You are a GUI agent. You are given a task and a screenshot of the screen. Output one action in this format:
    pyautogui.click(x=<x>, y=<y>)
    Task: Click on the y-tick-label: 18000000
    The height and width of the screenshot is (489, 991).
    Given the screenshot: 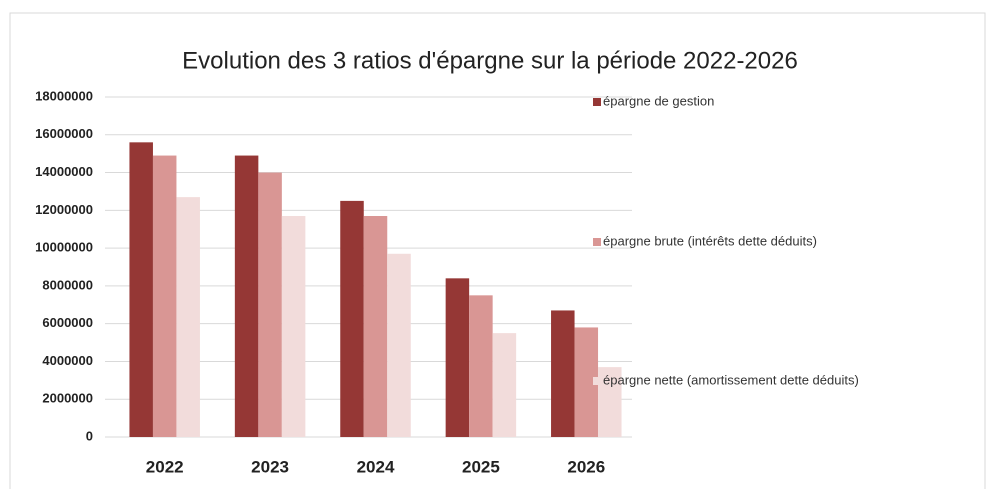 What is the action you would take?
    pyautogui.click(x=64, y=95)
    